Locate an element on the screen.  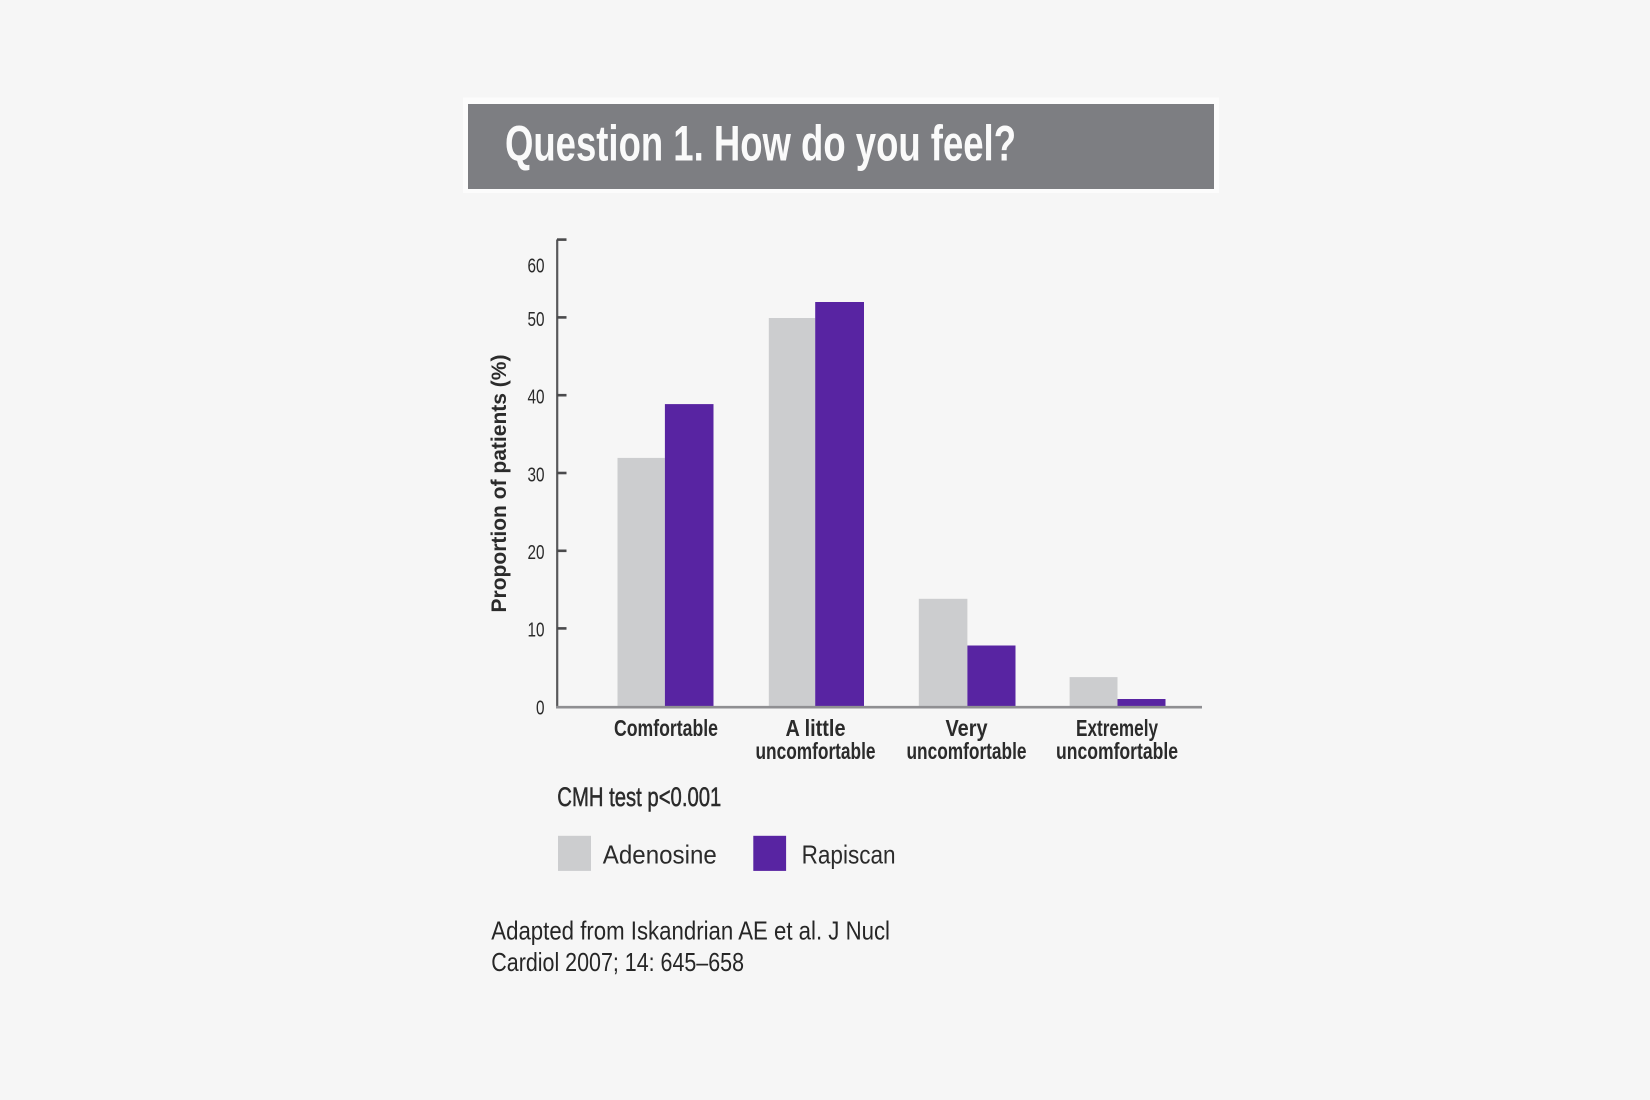
svg-text: 0 is located at coordinates (540, 709).